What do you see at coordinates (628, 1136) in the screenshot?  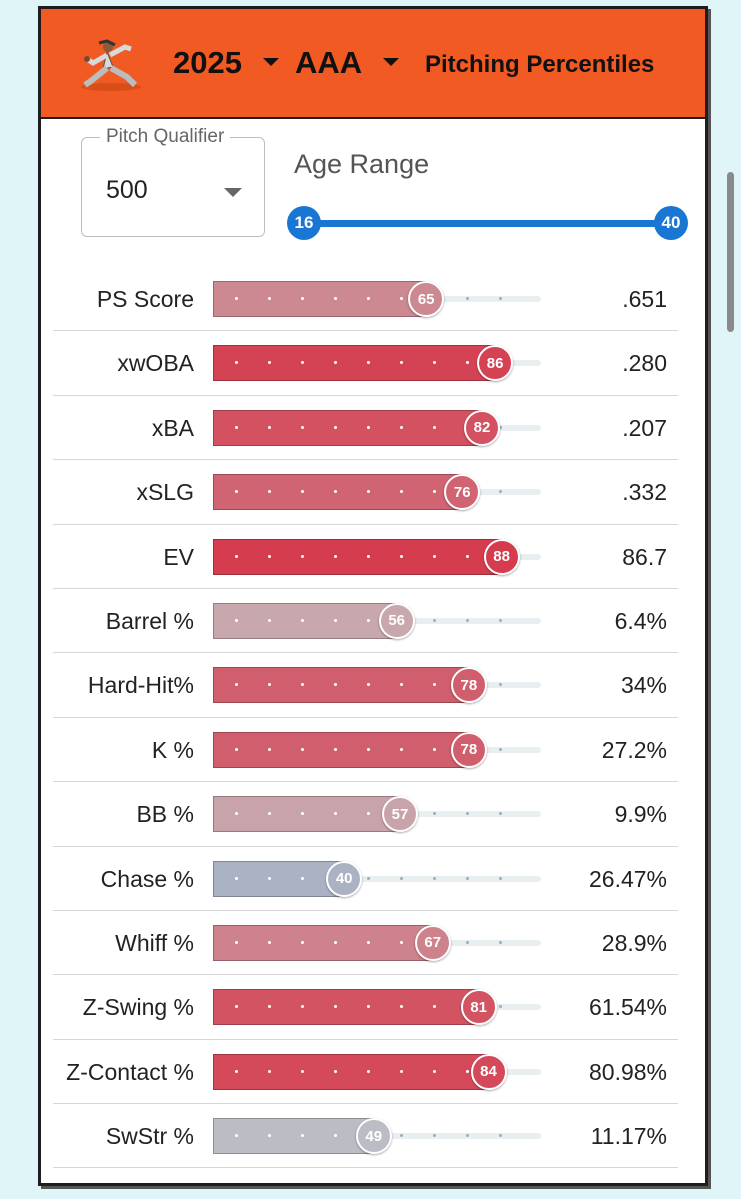 I see `metric-value: 11.17%` at bounding box center [628, 1136].